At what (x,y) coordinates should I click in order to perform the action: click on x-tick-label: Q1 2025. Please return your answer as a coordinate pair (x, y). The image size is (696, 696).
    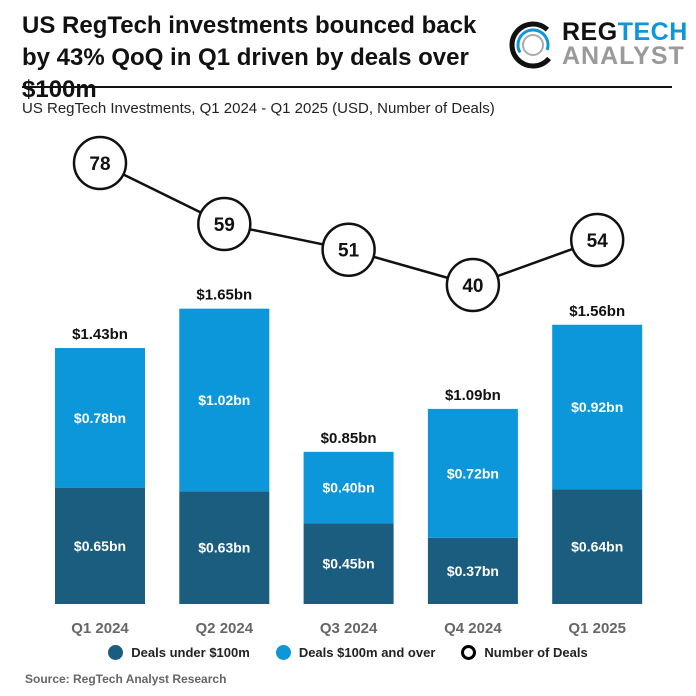
    Looking at the image, I should click on (597, 628).